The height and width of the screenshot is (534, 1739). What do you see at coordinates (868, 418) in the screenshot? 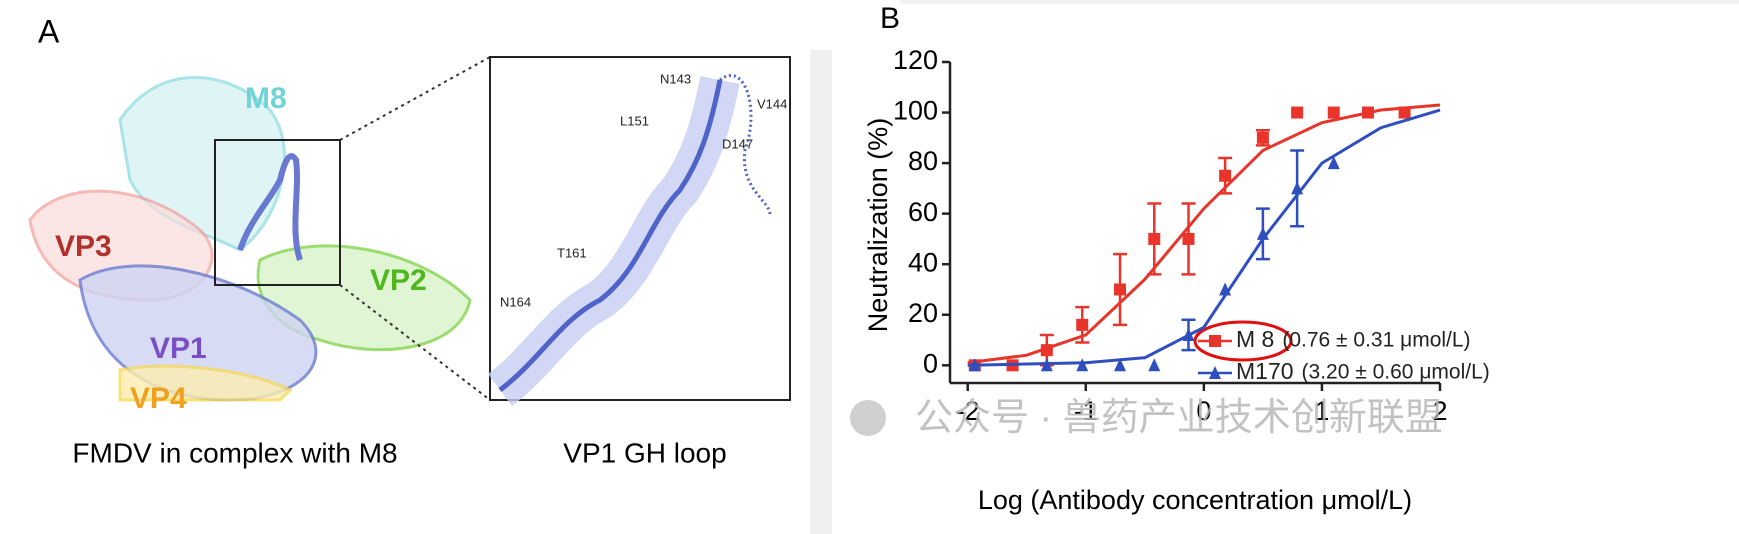
I see `watermark-logo` at bounding box center [868, 418].